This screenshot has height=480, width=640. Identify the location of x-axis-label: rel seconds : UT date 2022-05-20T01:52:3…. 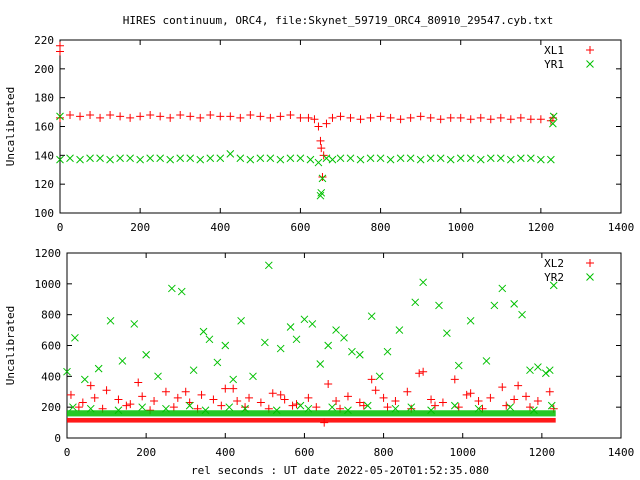
(340, 470).